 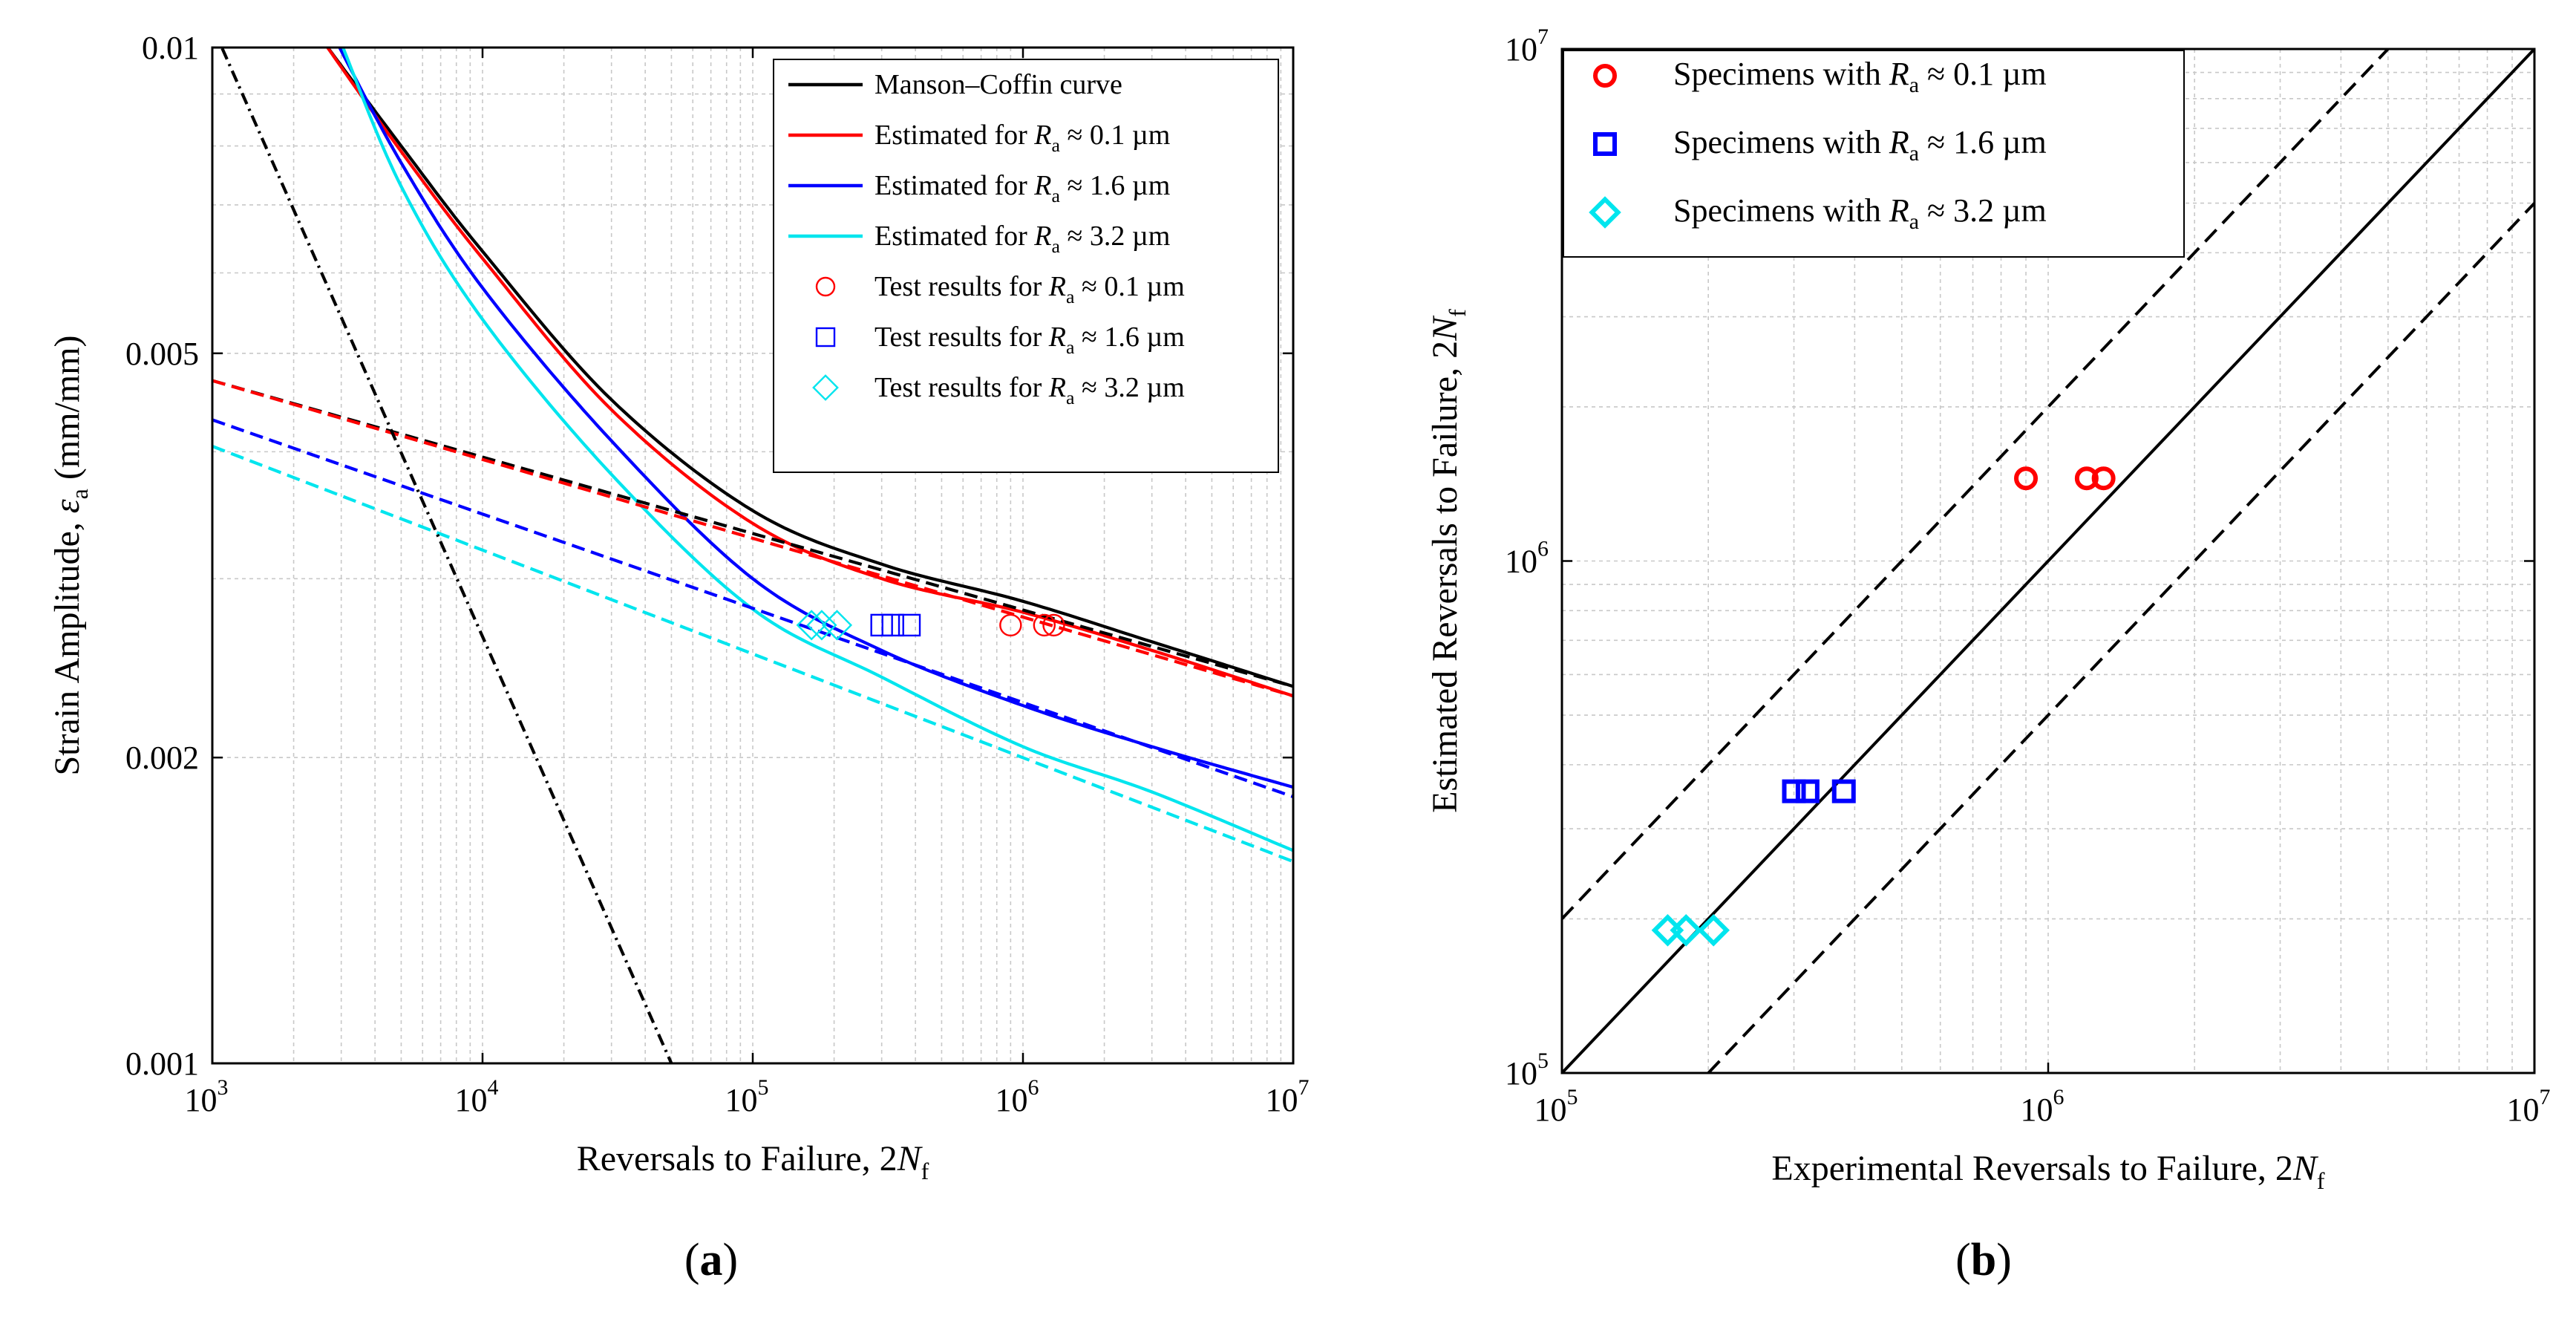 I want to click on x-tick-label: 10³, so click(x=207, y=1096).